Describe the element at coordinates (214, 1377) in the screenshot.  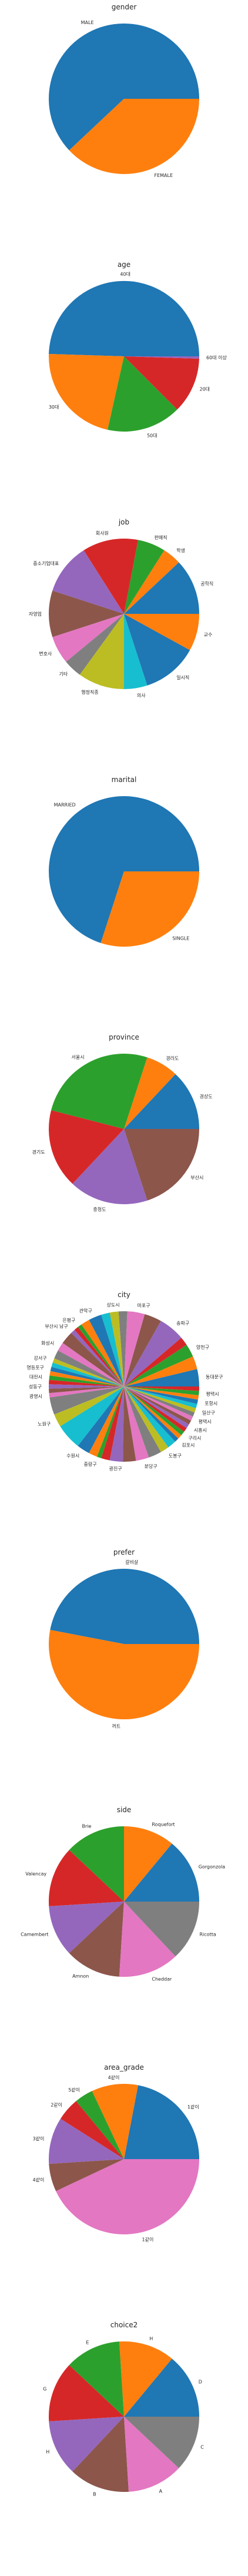
I see `slice-label: 동대문구` at that location.